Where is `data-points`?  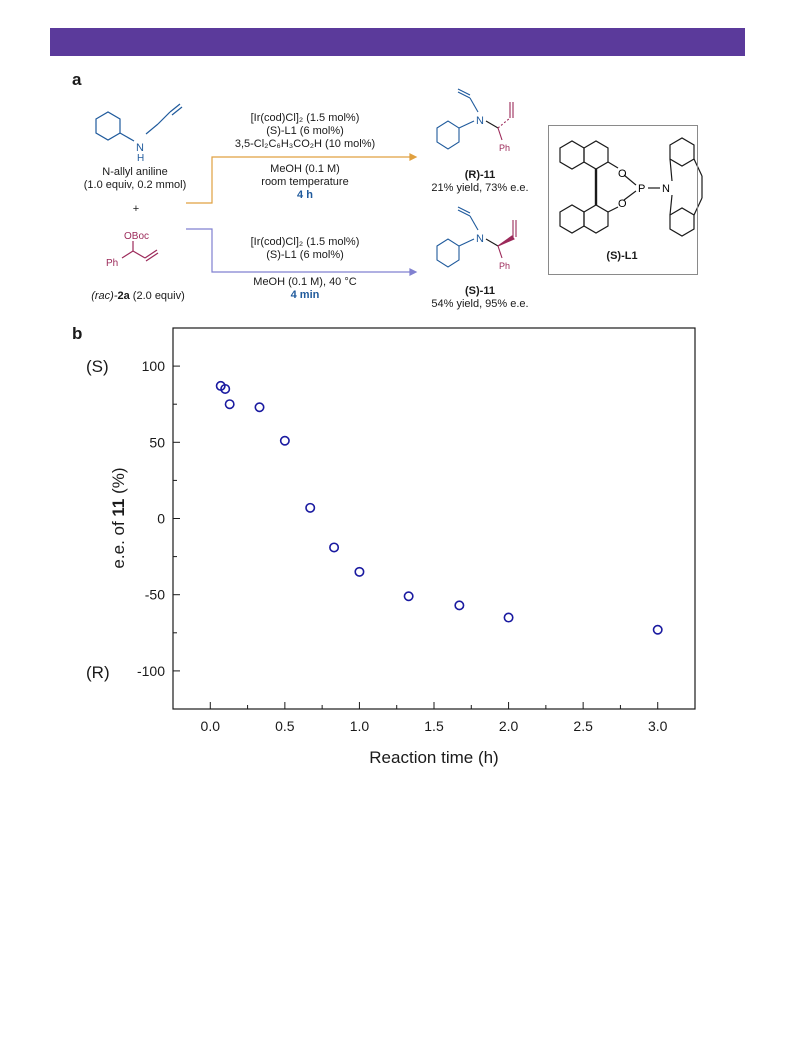
data-points is located at coordinates (439, 507).